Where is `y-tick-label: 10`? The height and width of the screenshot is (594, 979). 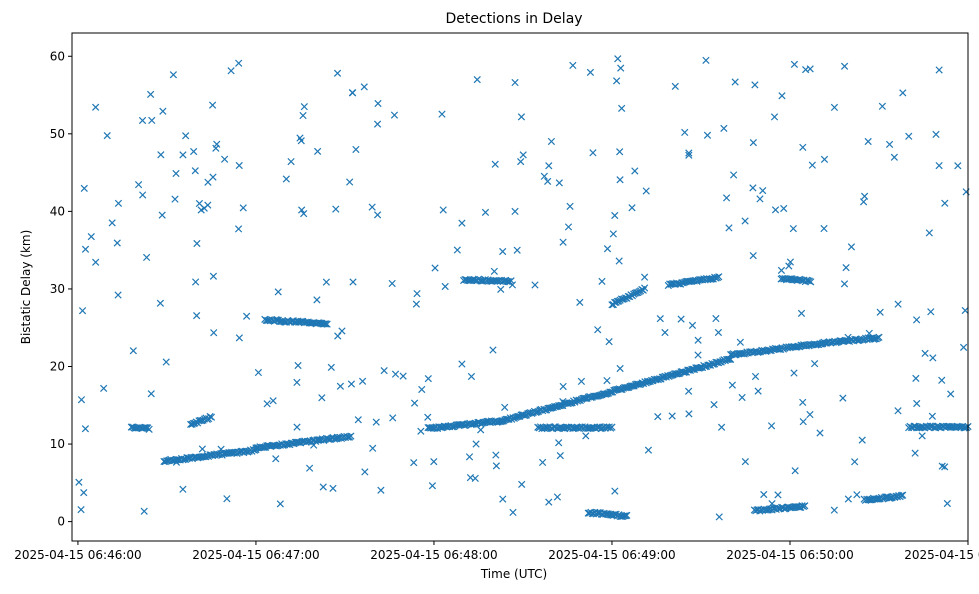
y-tick-label: 10 is located at coordinates (57, 444).